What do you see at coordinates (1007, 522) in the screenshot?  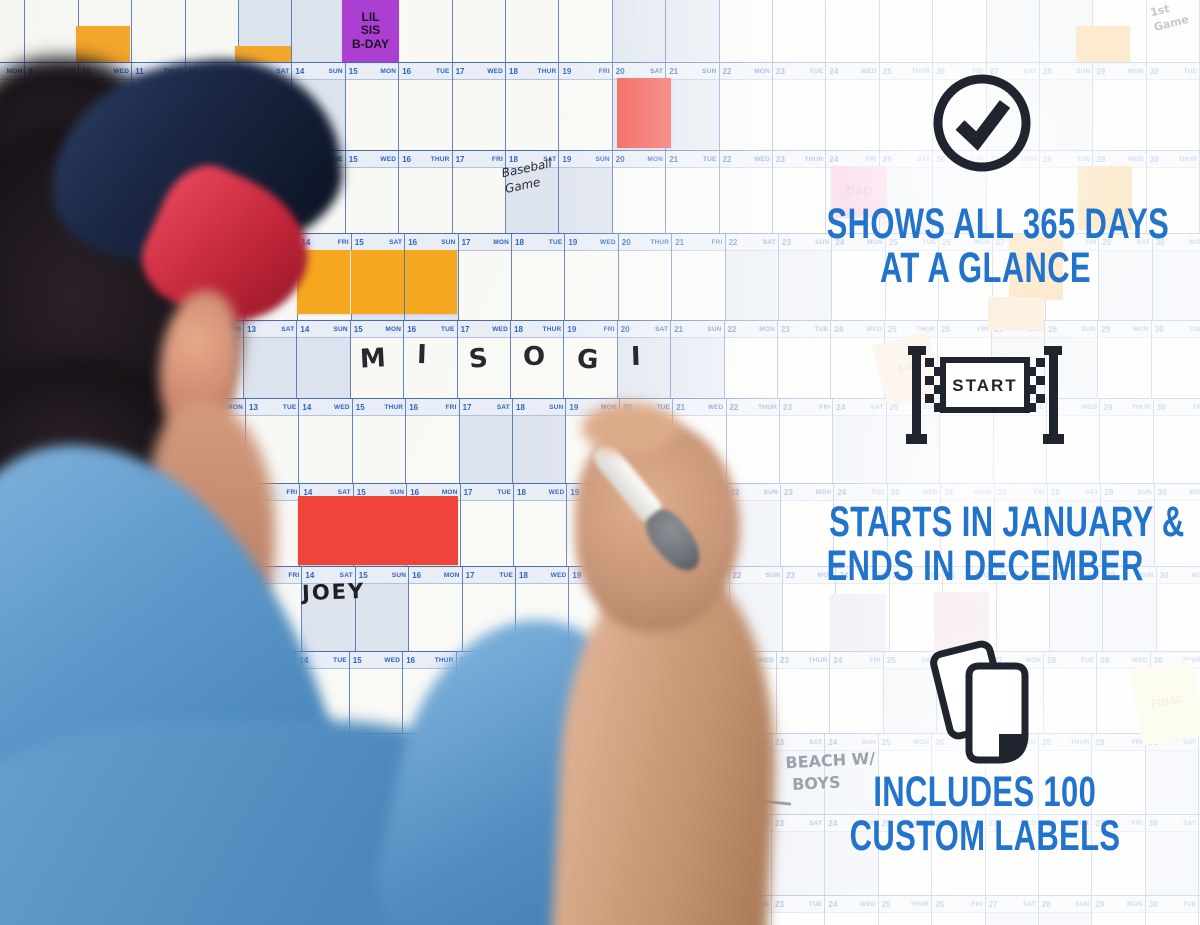 I see `callout-line: STARTS IN JANUARY &` at bounding box center [1007, 522].